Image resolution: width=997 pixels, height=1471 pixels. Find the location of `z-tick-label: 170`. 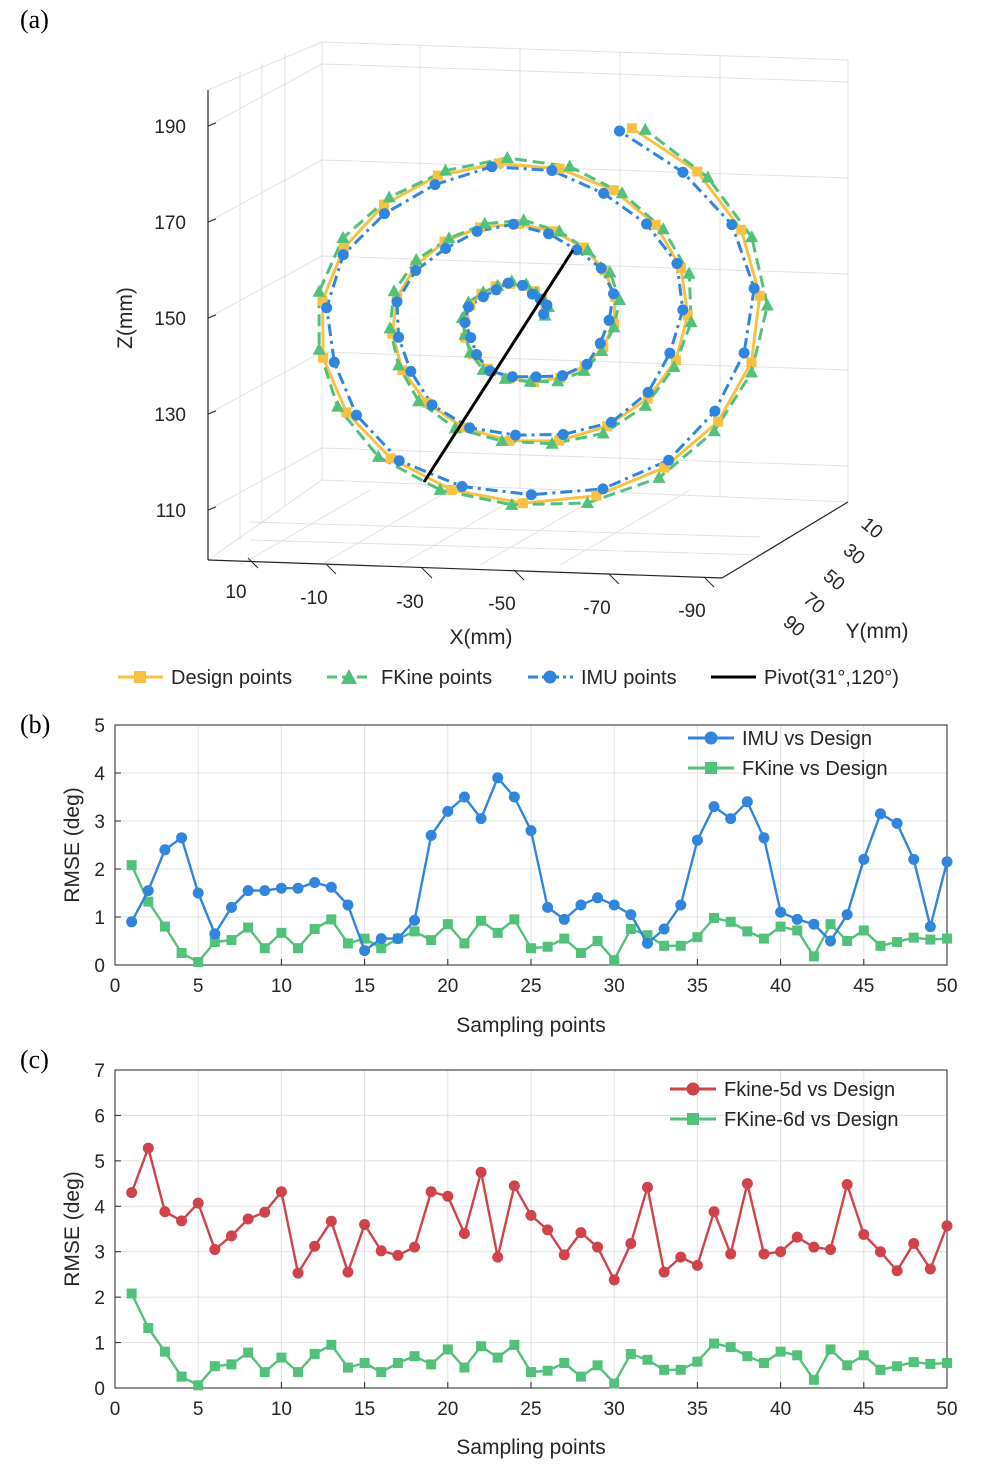

z-tick-label: 170 is located at coordinates (170, 223).